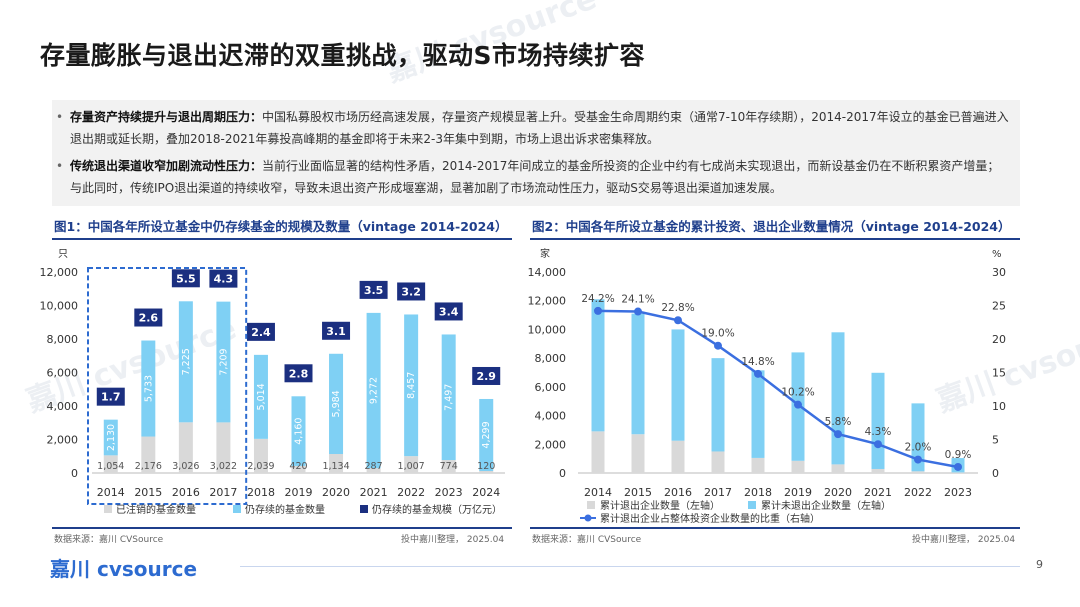  I want to click on bar-surviving-label: 4,299, so click(486, 434).